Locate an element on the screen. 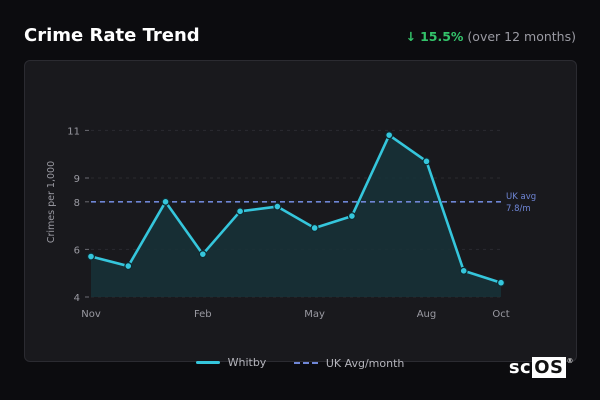  change-period: (over 12 months) is located at coordinates (521, 36).